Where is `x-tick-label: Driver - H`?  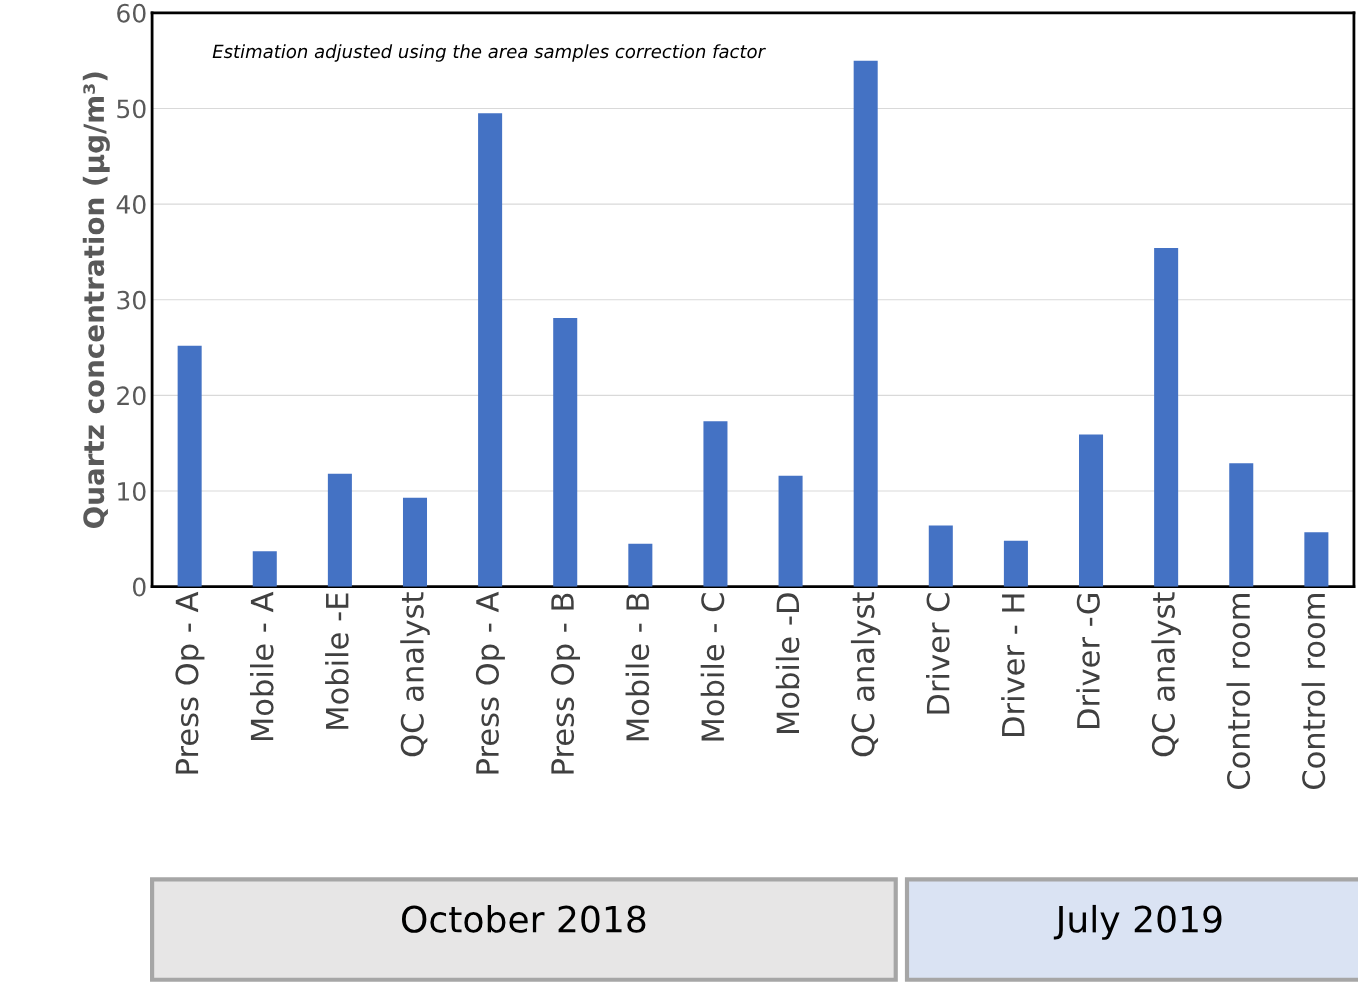 x-tick-label: Driver - H is located at coordinates (1013, 665).